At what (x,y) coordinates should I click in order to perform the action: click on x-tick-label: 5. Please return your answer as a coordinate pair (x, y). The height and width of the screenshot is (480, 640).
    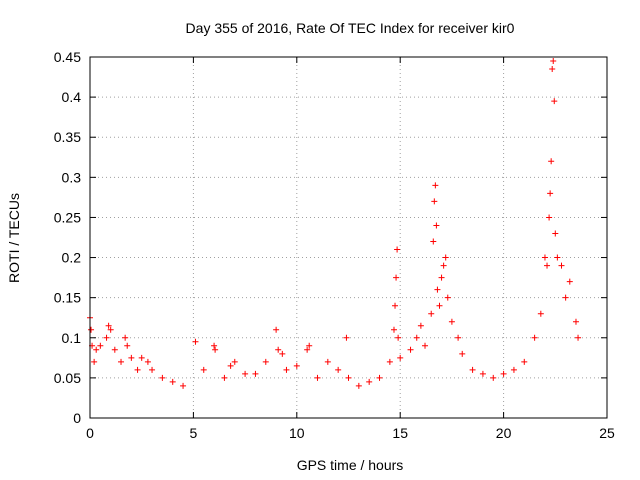
    Looking at the image, I should click on (194, 433).